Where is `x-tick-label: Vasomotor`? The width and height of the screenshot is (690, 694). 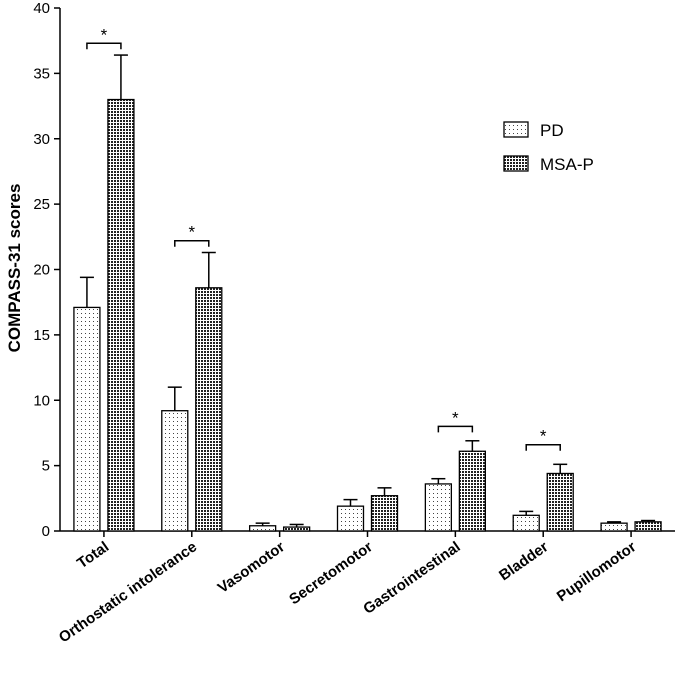 x-tick-label: Vasomotor is located at coordinates (251, 567).